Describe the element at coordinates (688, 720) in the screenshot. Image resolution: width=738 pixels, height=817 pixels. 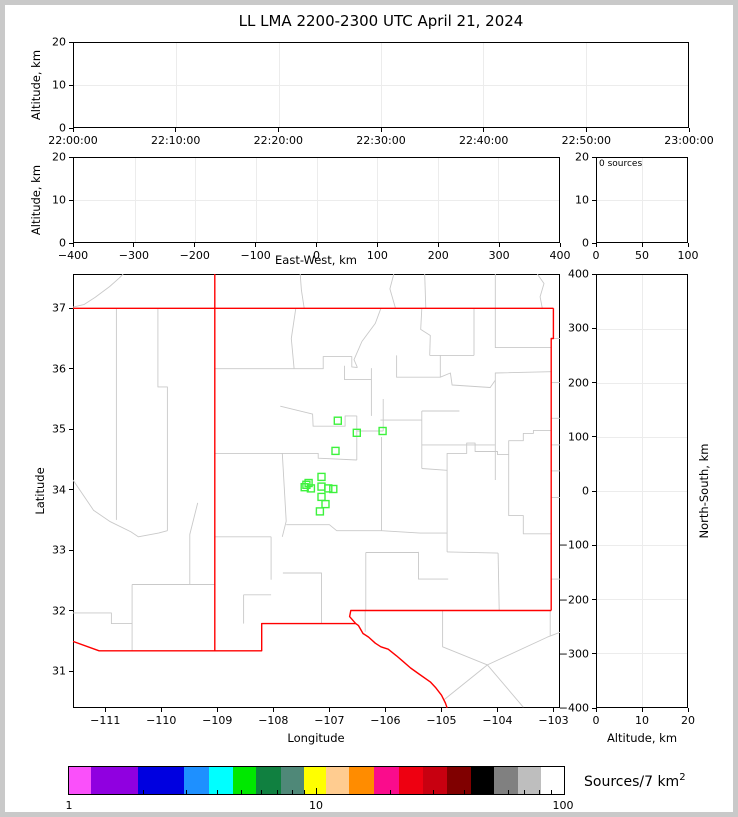
I see `x-tick-label: 20` at that location.